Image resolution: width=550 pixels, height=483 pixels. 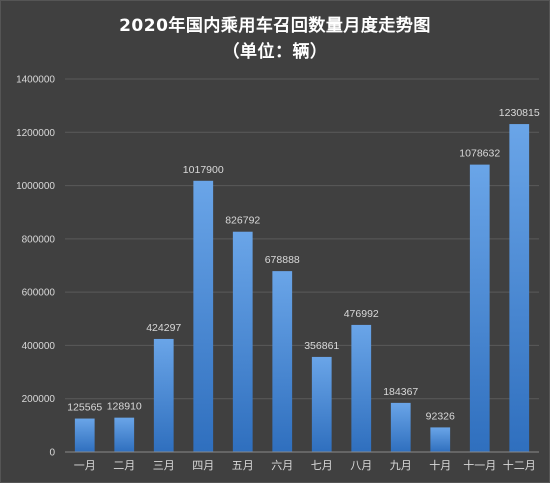 I want to click on data-label: 476992, so click(x=361, y=314).